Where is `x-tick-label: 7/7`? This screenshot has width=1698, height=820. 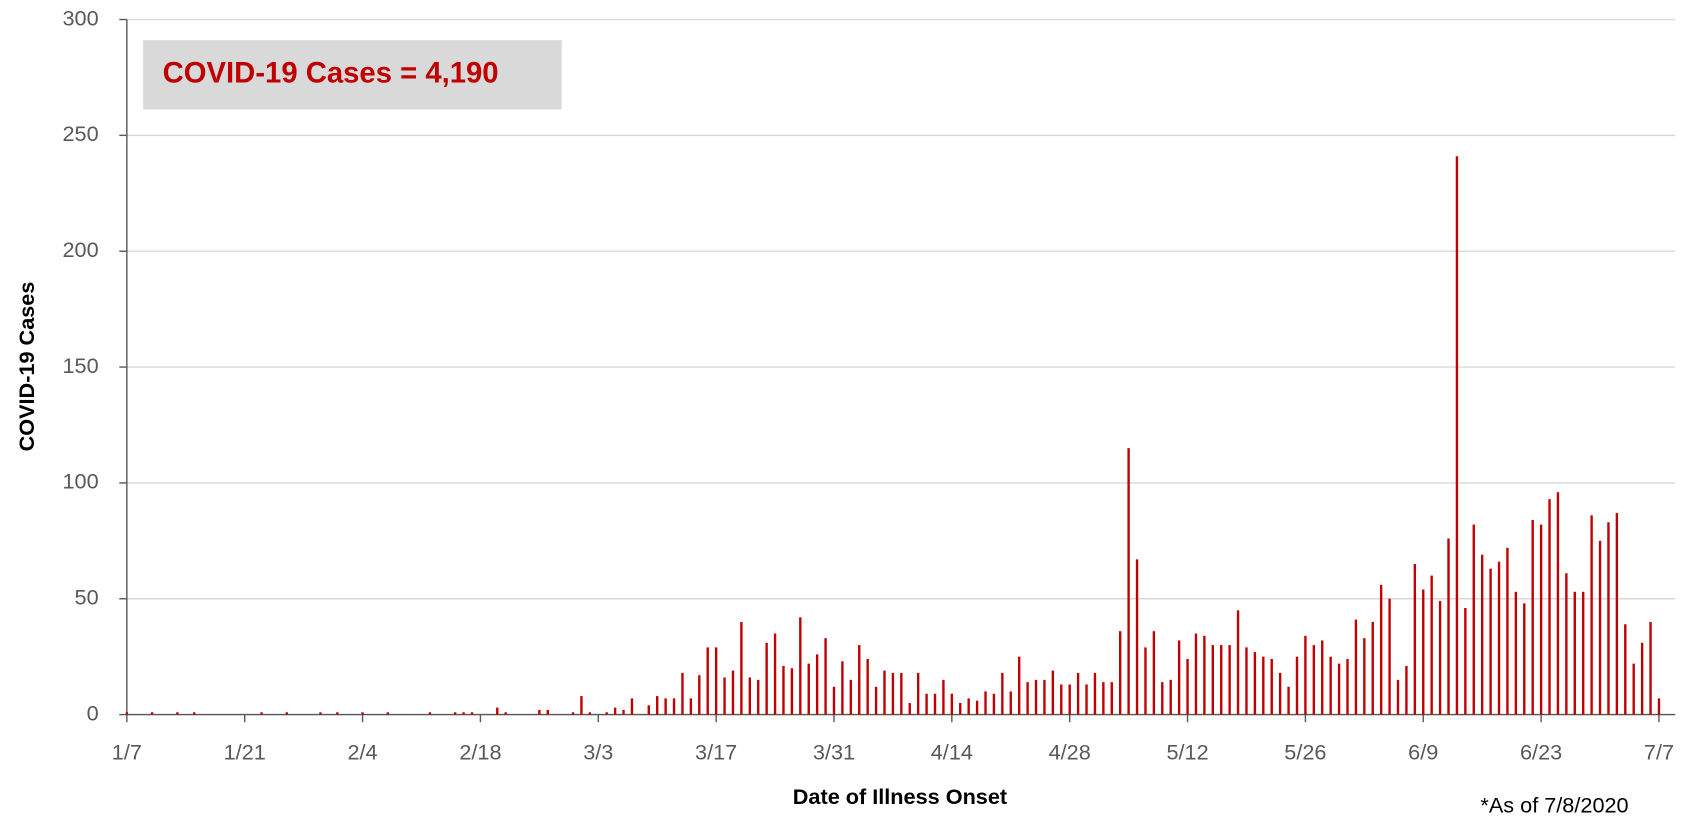
x-tick-label: 7/7 is located at coordinates (1659, 751).